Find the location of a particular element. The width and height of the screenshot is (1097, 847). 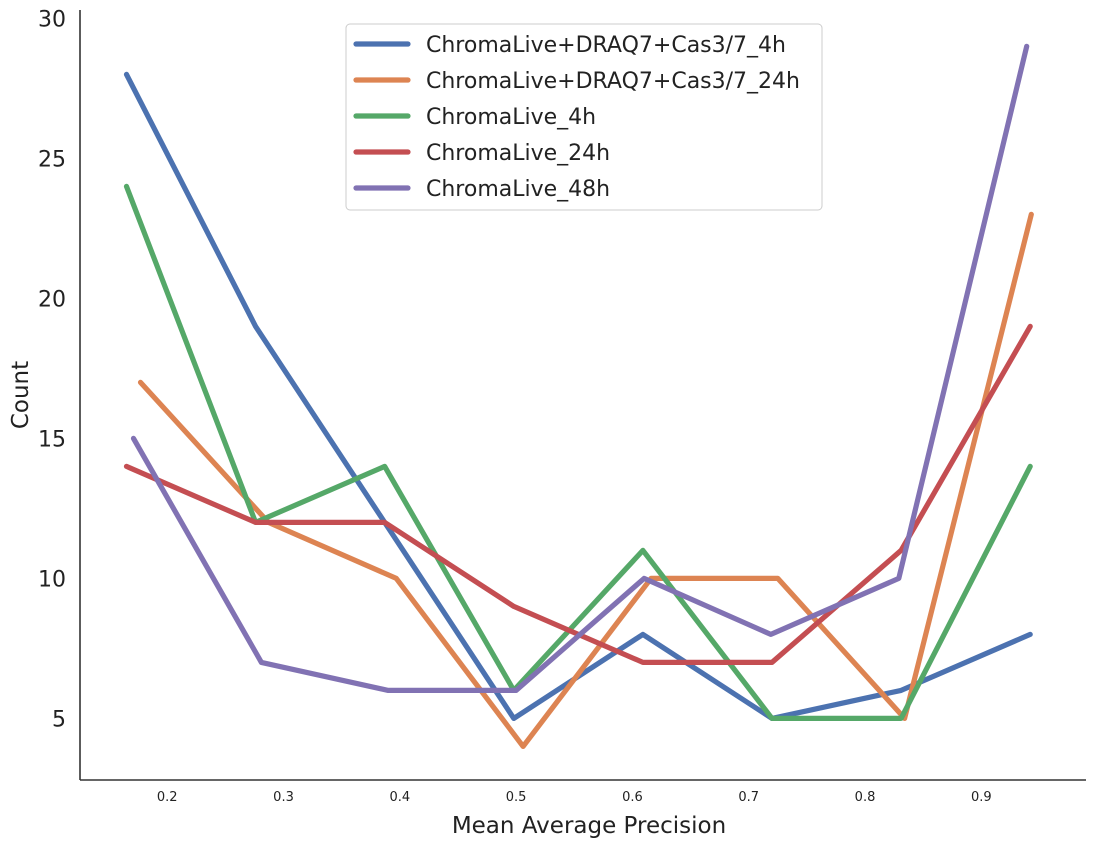

legend-label: ChromaLive+DRAQ7+Cas3/7_4h is located at coordinates (606, 45).